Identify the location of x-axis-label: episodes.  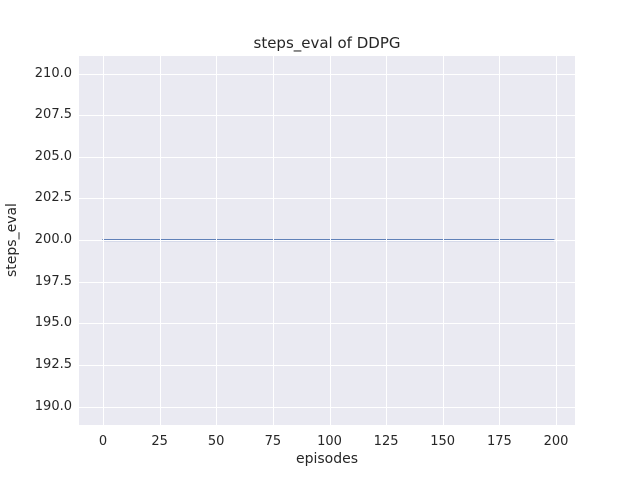
(327, 459).